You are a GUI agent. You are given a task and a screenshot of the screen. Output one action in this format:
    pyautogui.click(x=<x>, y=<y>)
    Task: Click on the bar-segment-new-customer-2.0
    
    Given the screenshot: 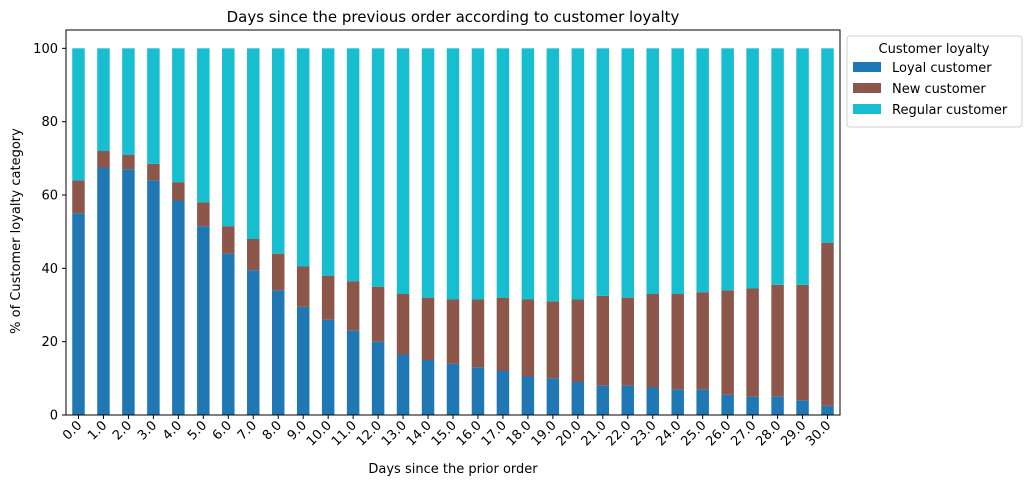 What is the action you would take?
    pyautogui.click(x=128, y=162)
    